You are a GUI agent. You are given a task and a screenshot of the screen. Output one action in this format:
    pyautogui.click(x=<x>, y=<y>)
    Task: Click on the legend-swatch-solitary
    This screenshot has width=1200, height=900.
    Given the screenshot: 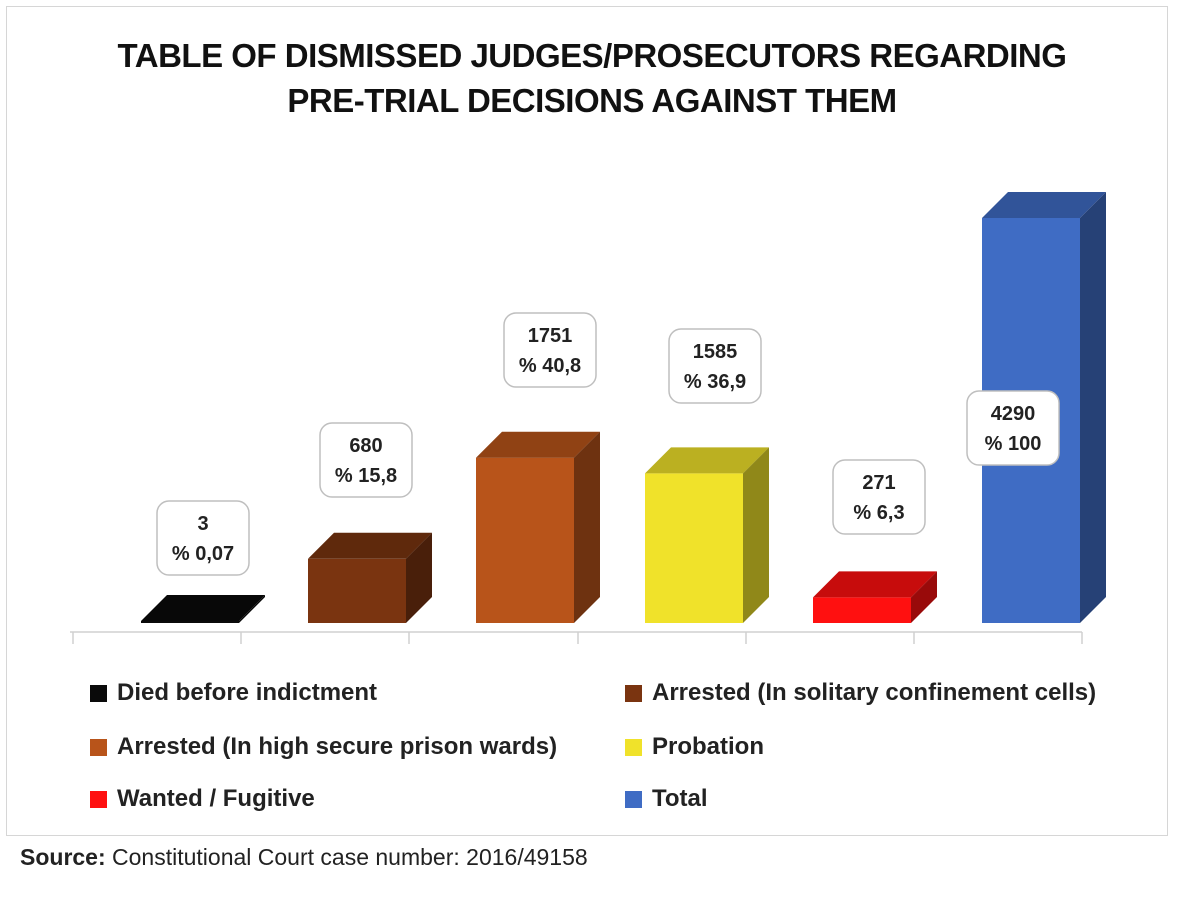 What is the action you would take?
    pyautogui.click(x=633, y=693)
    